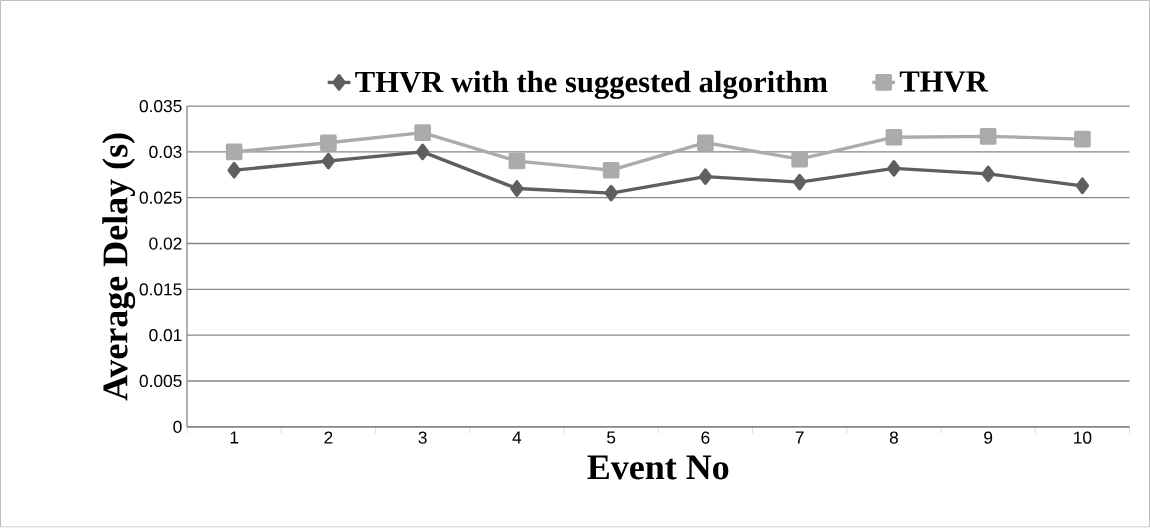  Describe the element at coordinates (160, 289) in the screenshot. I see `y-tick-label: 0.015` at that location.